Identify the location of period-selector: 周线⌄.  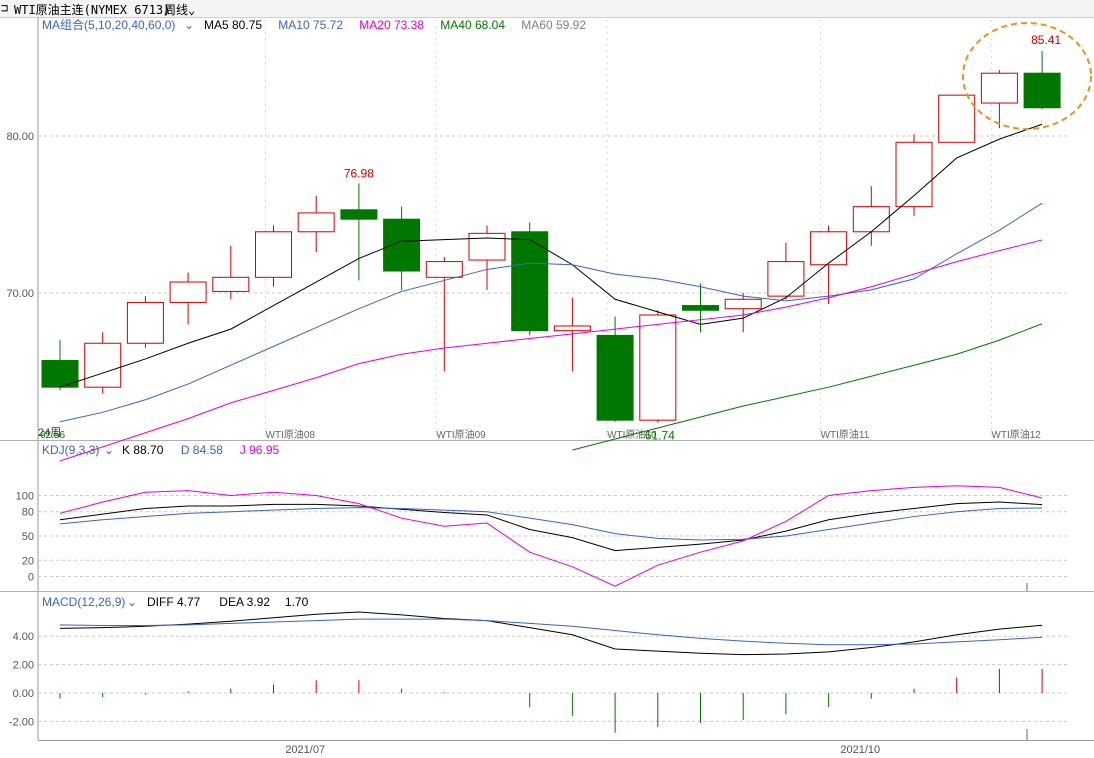
(179, 9).